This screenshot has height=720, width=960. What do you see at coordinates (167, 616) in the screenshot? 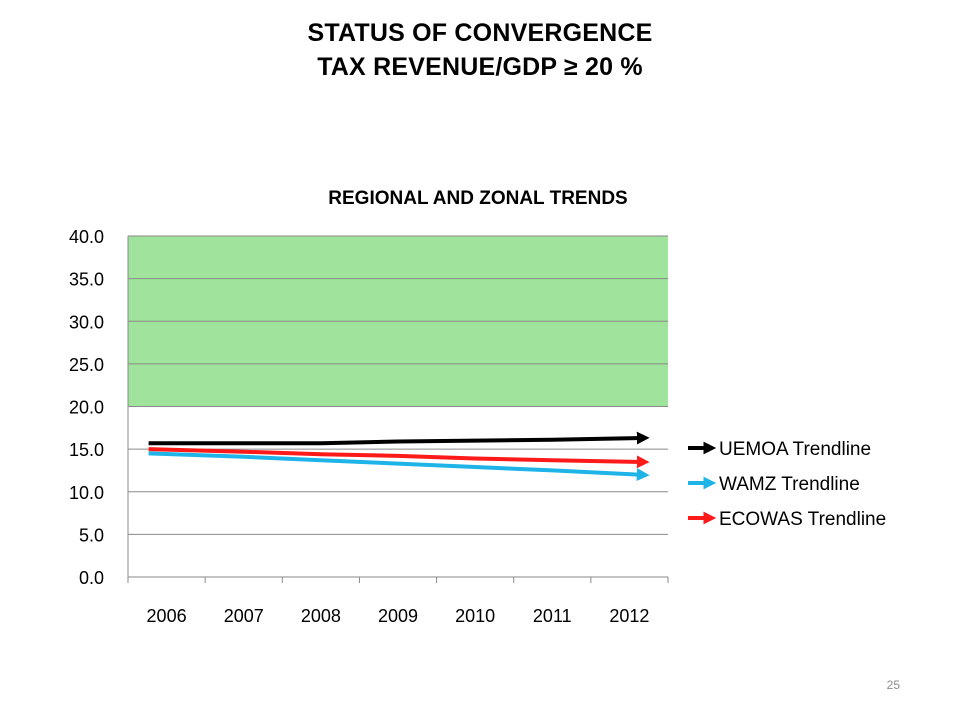
I see `x-tick-label: 2006` at bounding box center [167, 616].